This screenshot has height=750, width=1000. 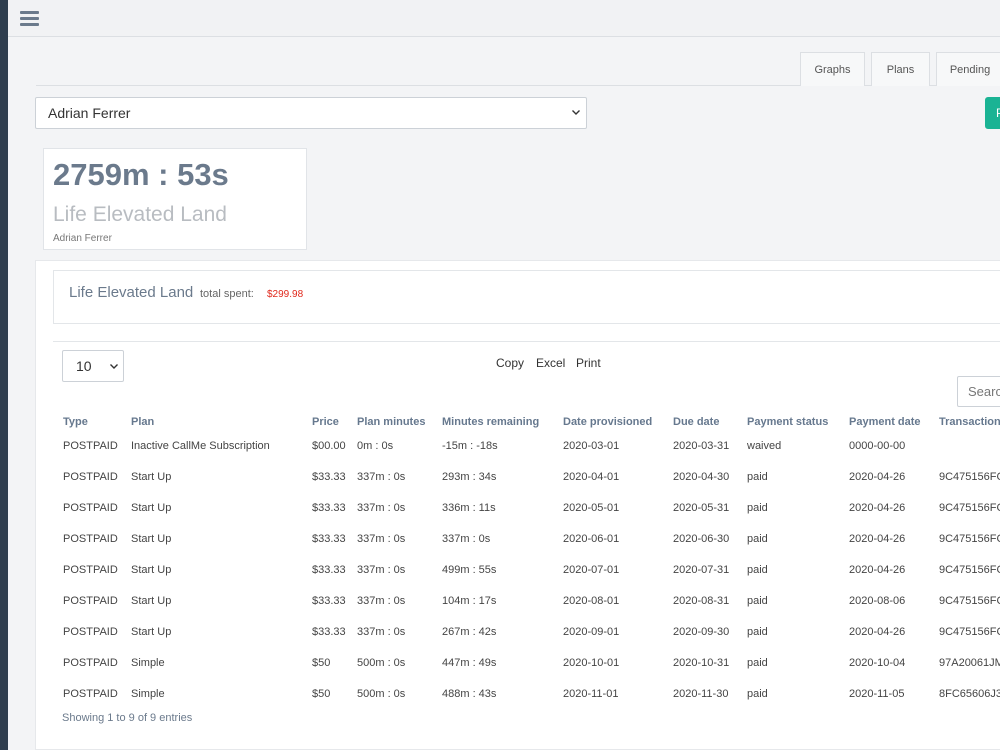 What do you see at coordinates (285, 294) in the screenshot?
I see `total-spent-value: $299.98` at bounding box center [285, 294].